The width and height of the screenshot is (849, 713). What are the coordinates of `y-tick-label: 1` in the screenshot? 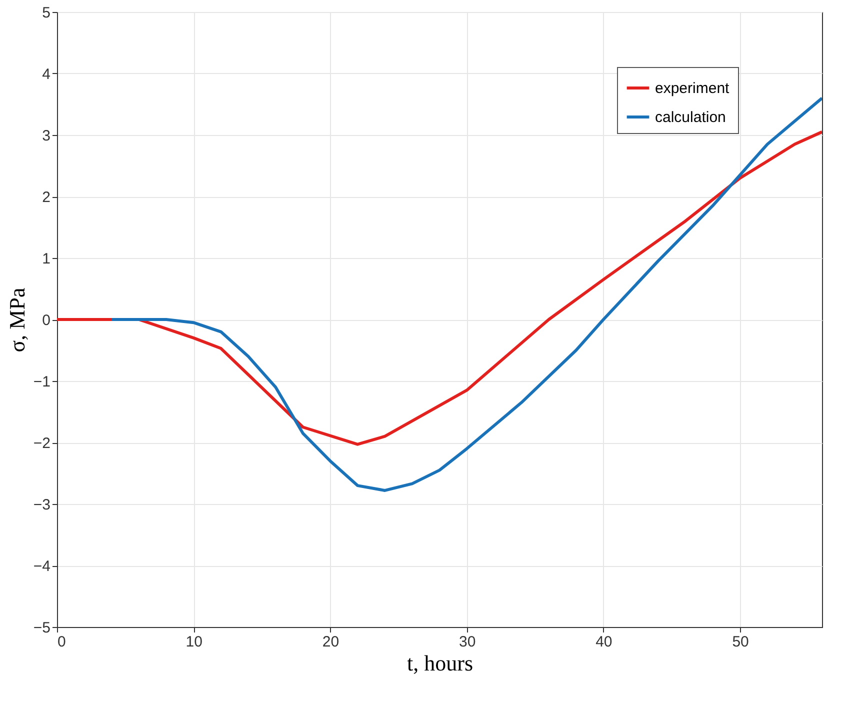 It's located at (46, 259).